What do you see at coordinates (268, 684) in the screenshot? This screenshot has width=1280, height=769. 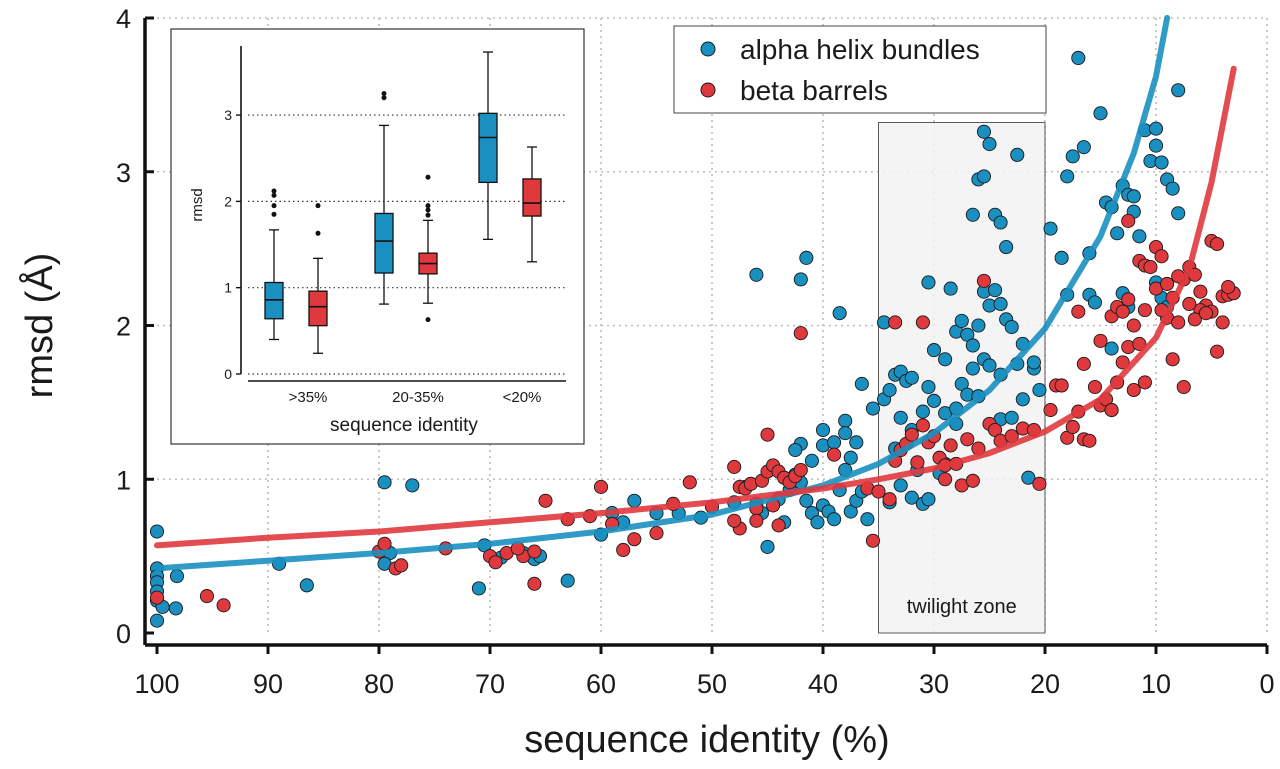 I see `x-tick-label: 90` at bounding box center [268, 684].